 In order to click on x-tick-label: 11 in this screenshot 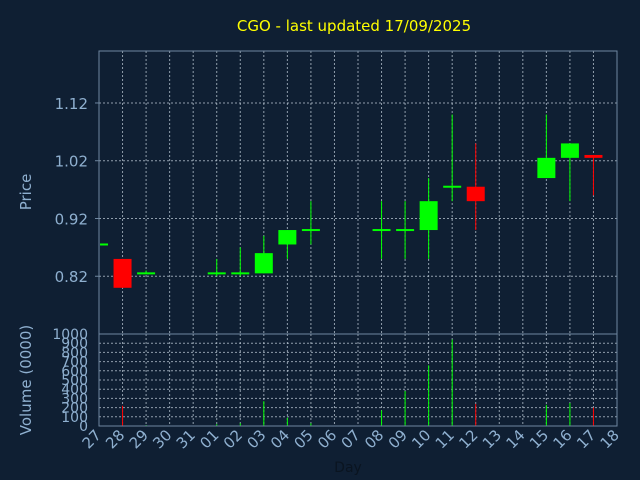, I will do `click(445, 439)`.